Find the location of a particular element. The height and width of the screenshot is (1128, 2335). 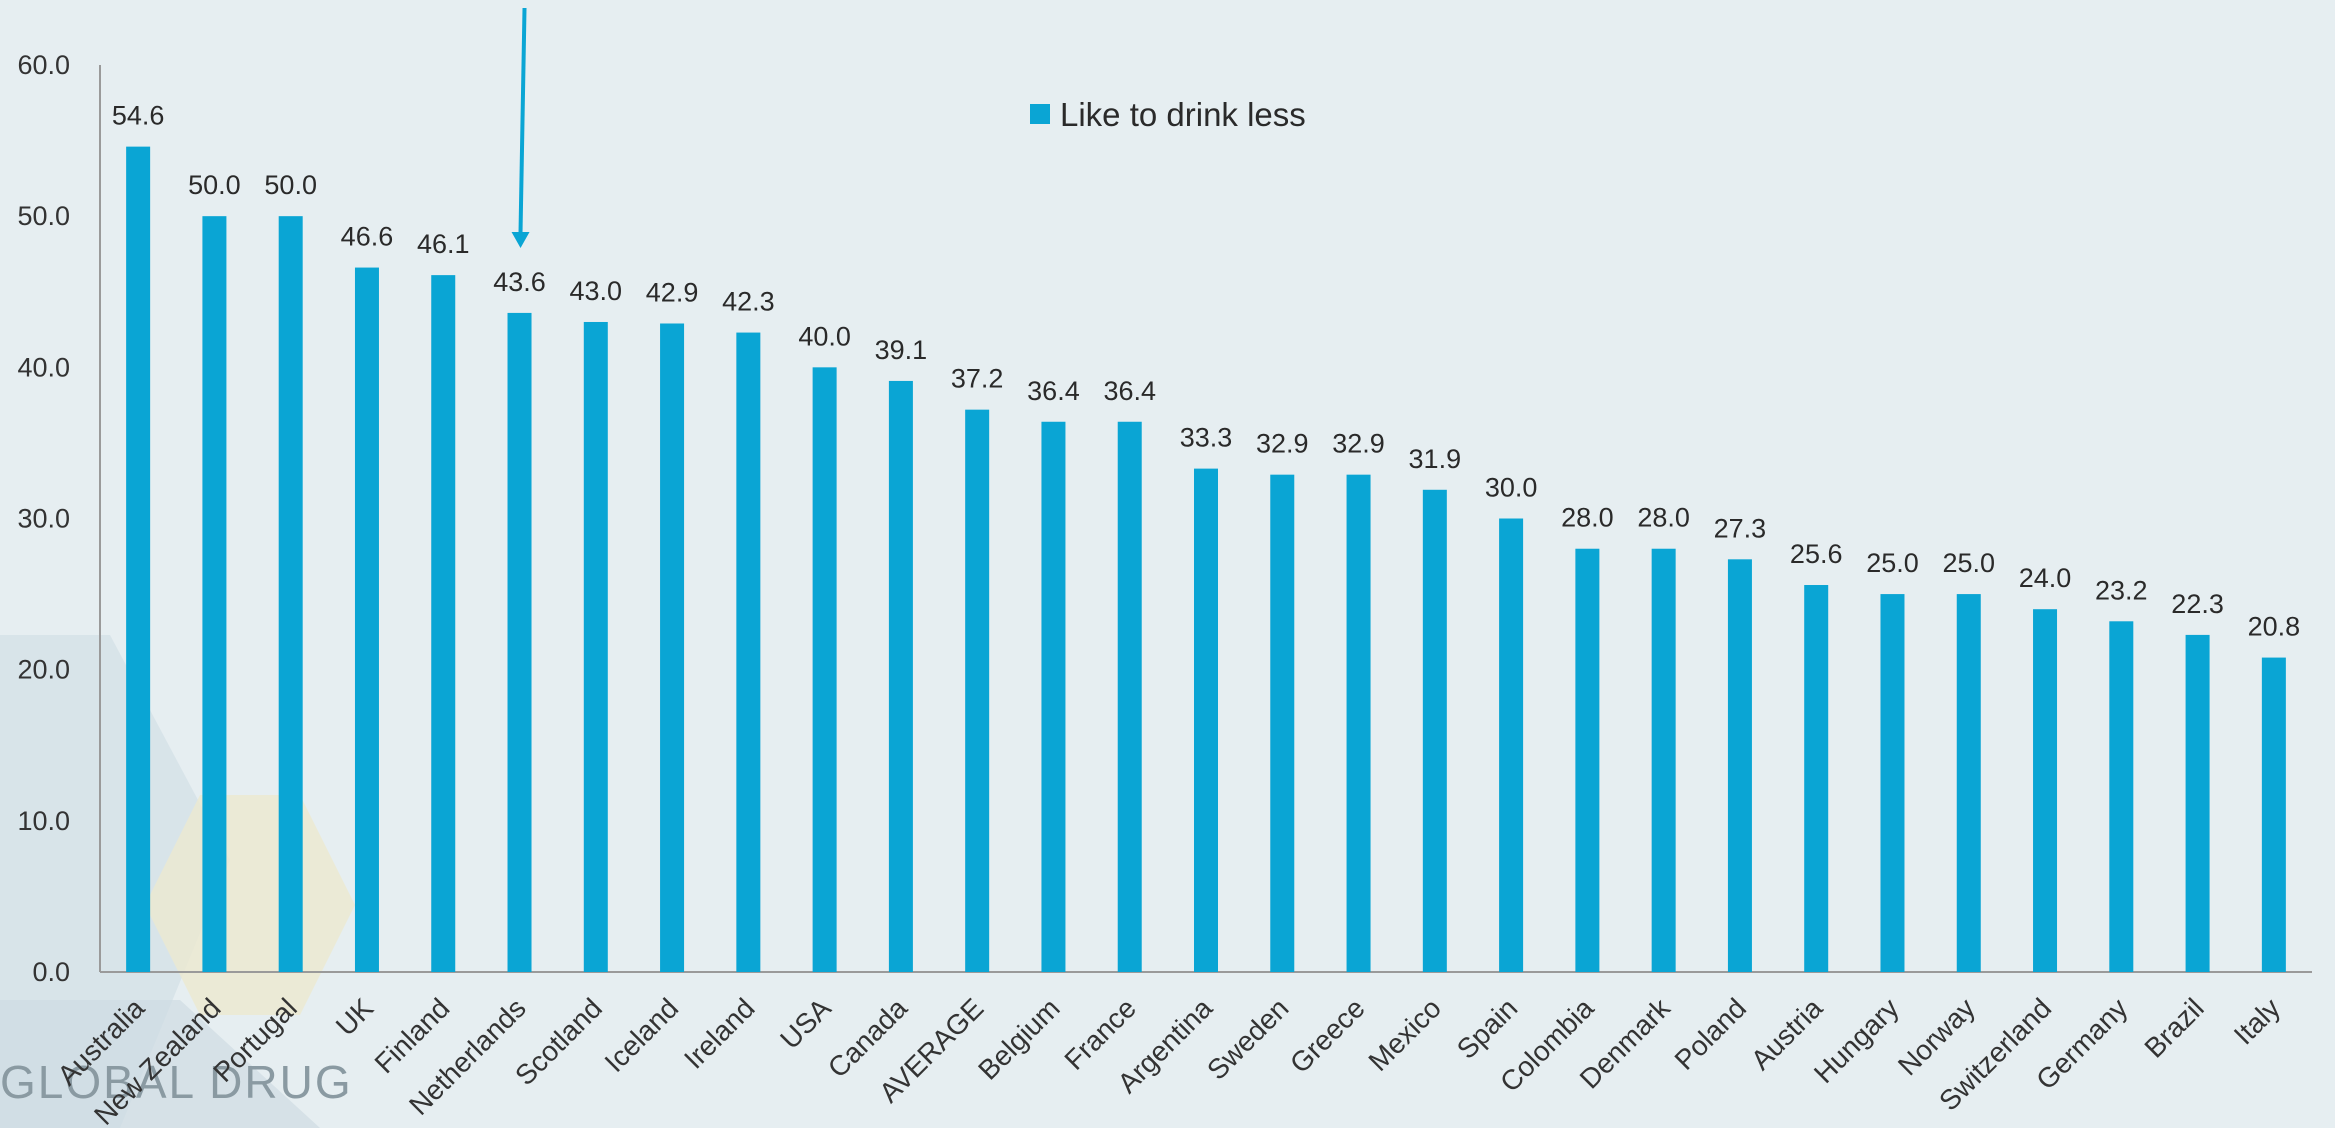

data-label: 20.8 is located at coordinates (2274, 627).